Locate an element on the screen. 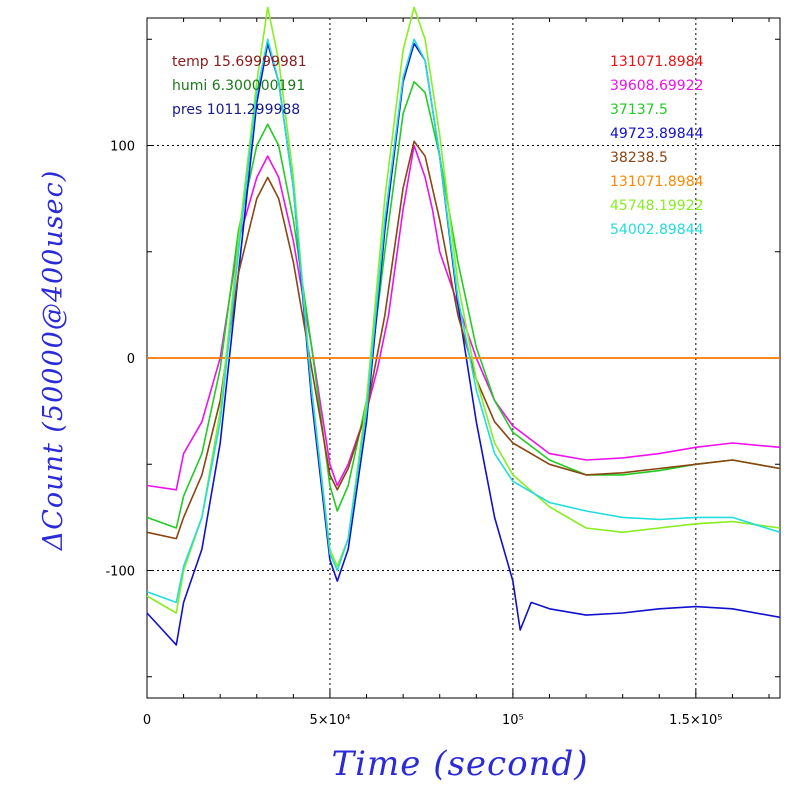 The height and width of the screenshot is (797, 797). series-legend-entry: 37137.5 is located at coordinates (639, 110).